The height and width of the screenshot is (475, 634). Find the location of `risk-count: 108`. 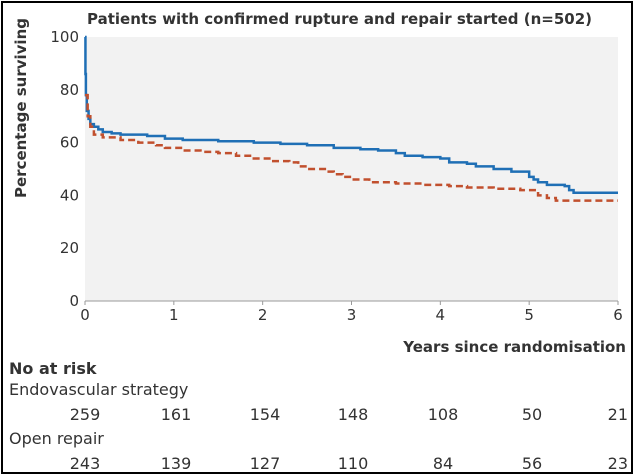

risk-count: 108 is located at coordinates (443, 414).